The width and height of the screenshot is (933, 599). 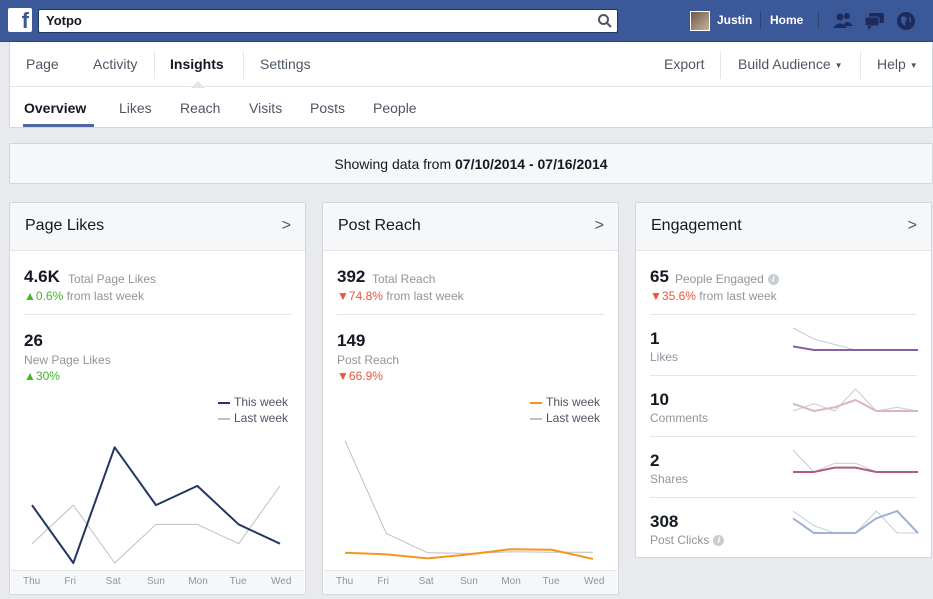 I want to click on x-axis-strip, so click(x=470, y=582).